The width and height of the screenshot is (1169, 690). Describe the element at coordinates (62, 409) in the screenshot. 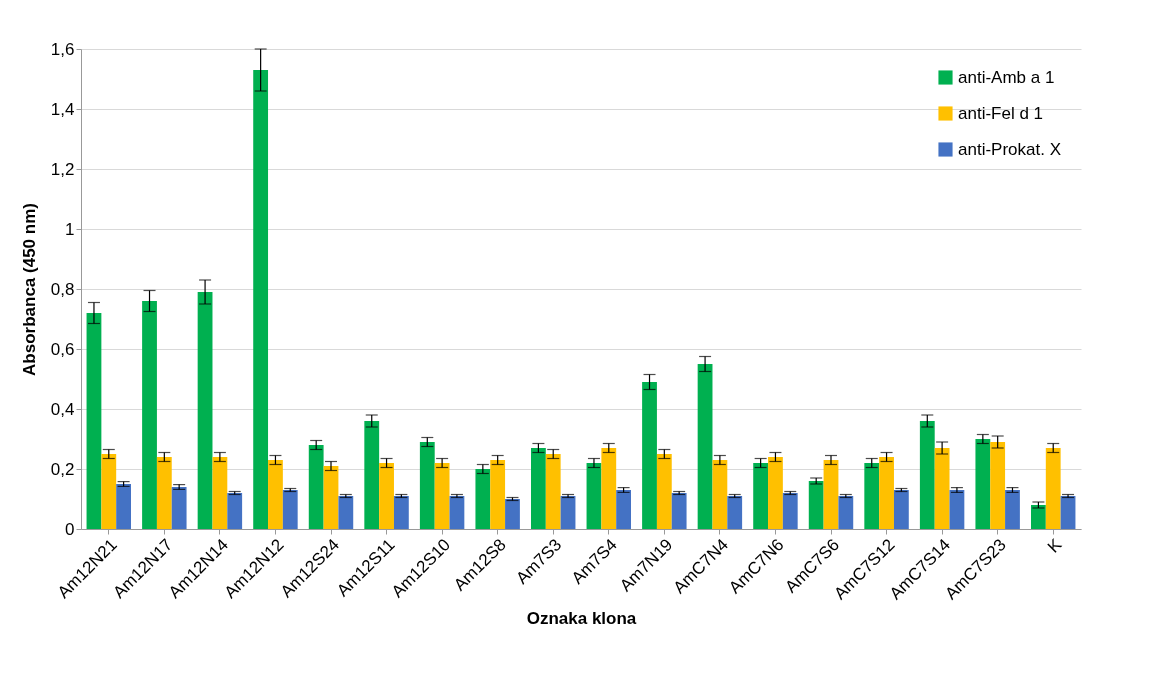

I see `y-tick-label: 0,4` at that location.